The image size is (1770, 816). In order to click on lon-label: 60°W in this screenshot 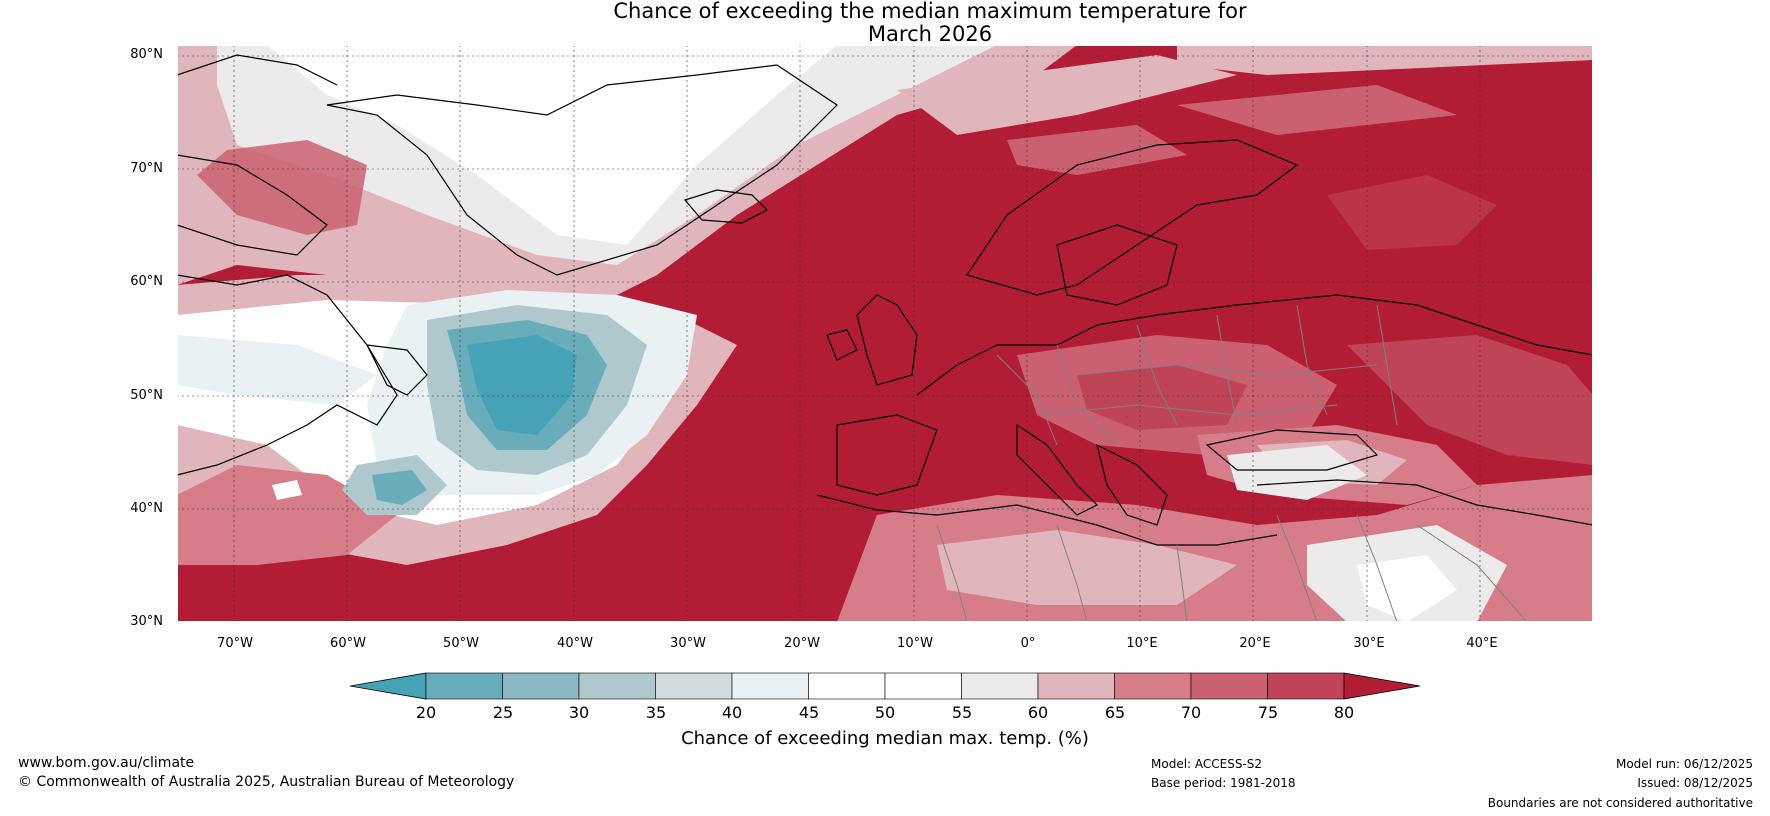, I will do `click(348, 643)`.